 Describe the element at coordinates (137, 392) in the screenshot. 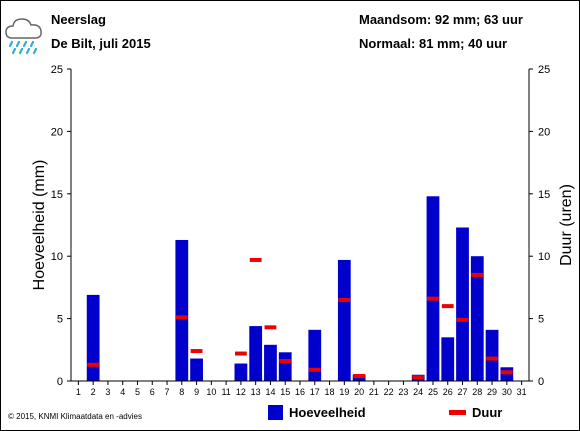

I see `x-tick-label: 5` at that location.